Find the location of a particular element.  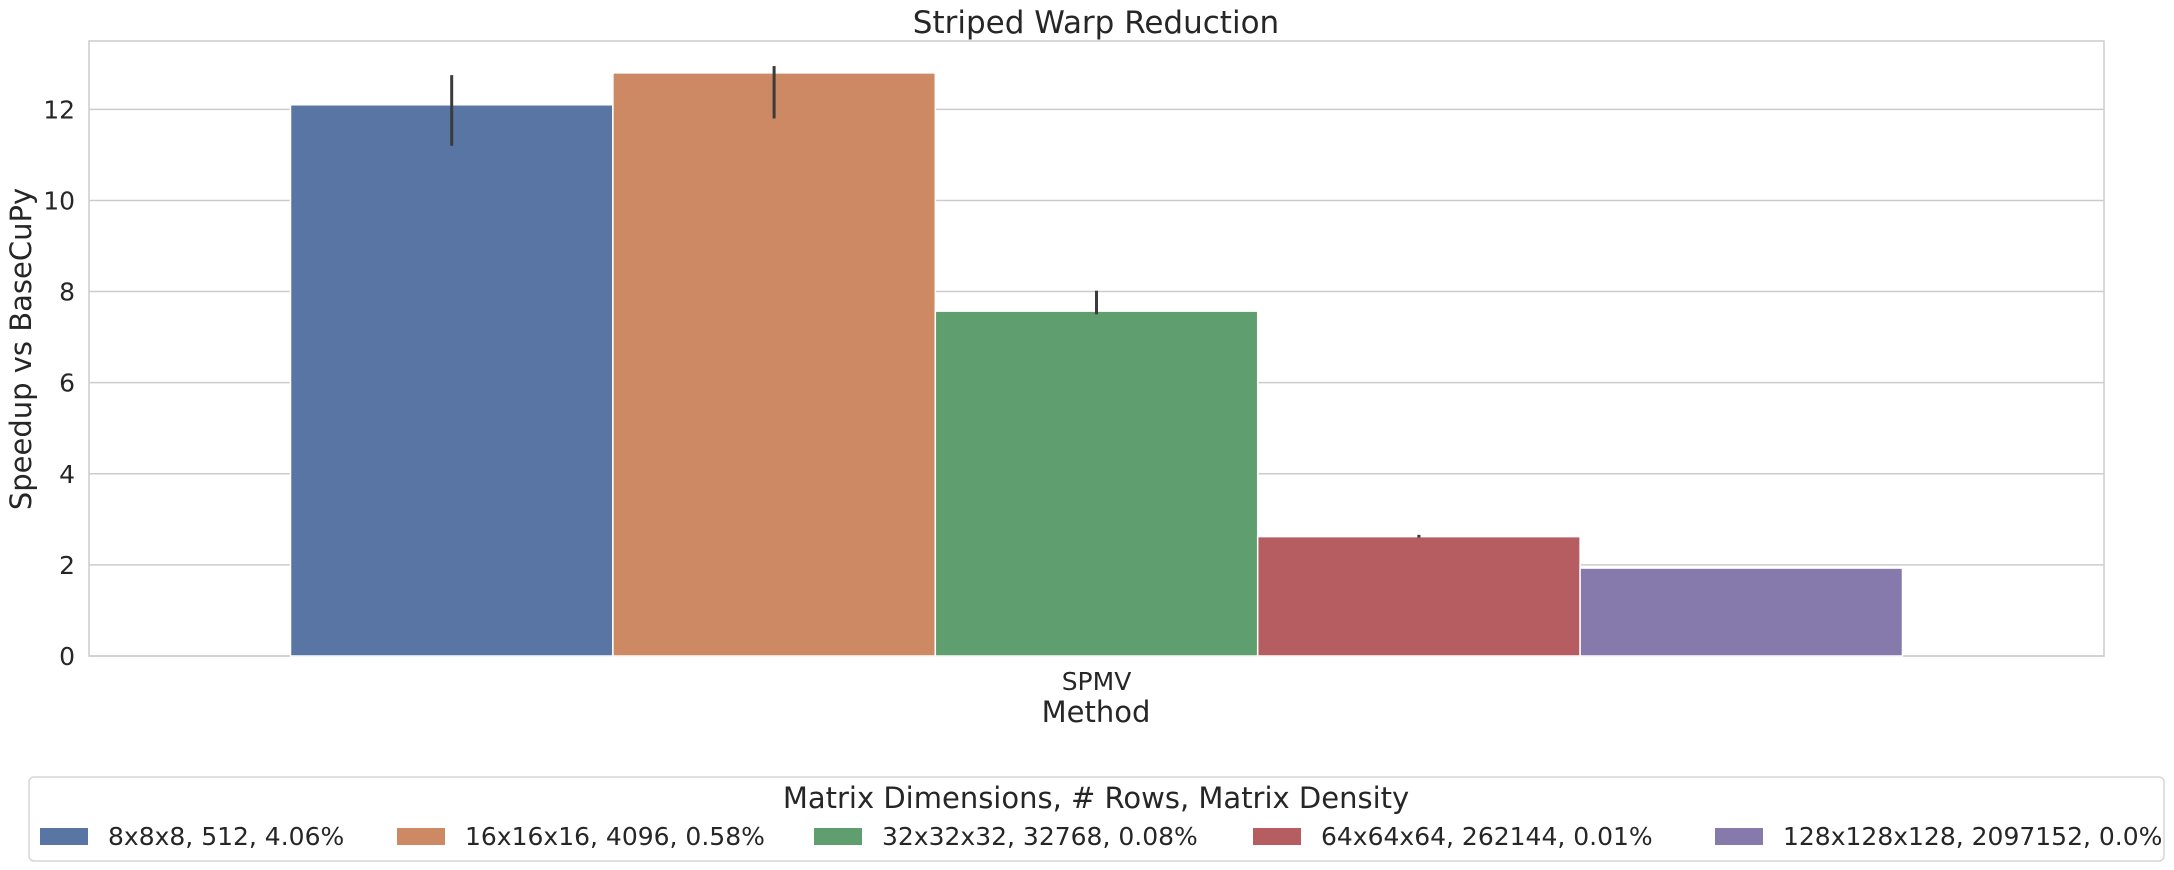

x-tick-label: SPMV is located at coordinates (1097, 681).